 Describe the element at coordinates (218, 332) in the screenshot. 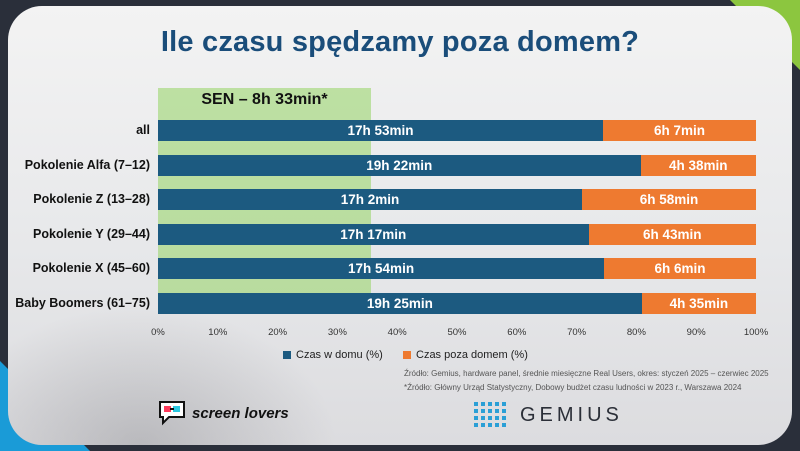

I see `x-tick-label-1: 10%` at that location.